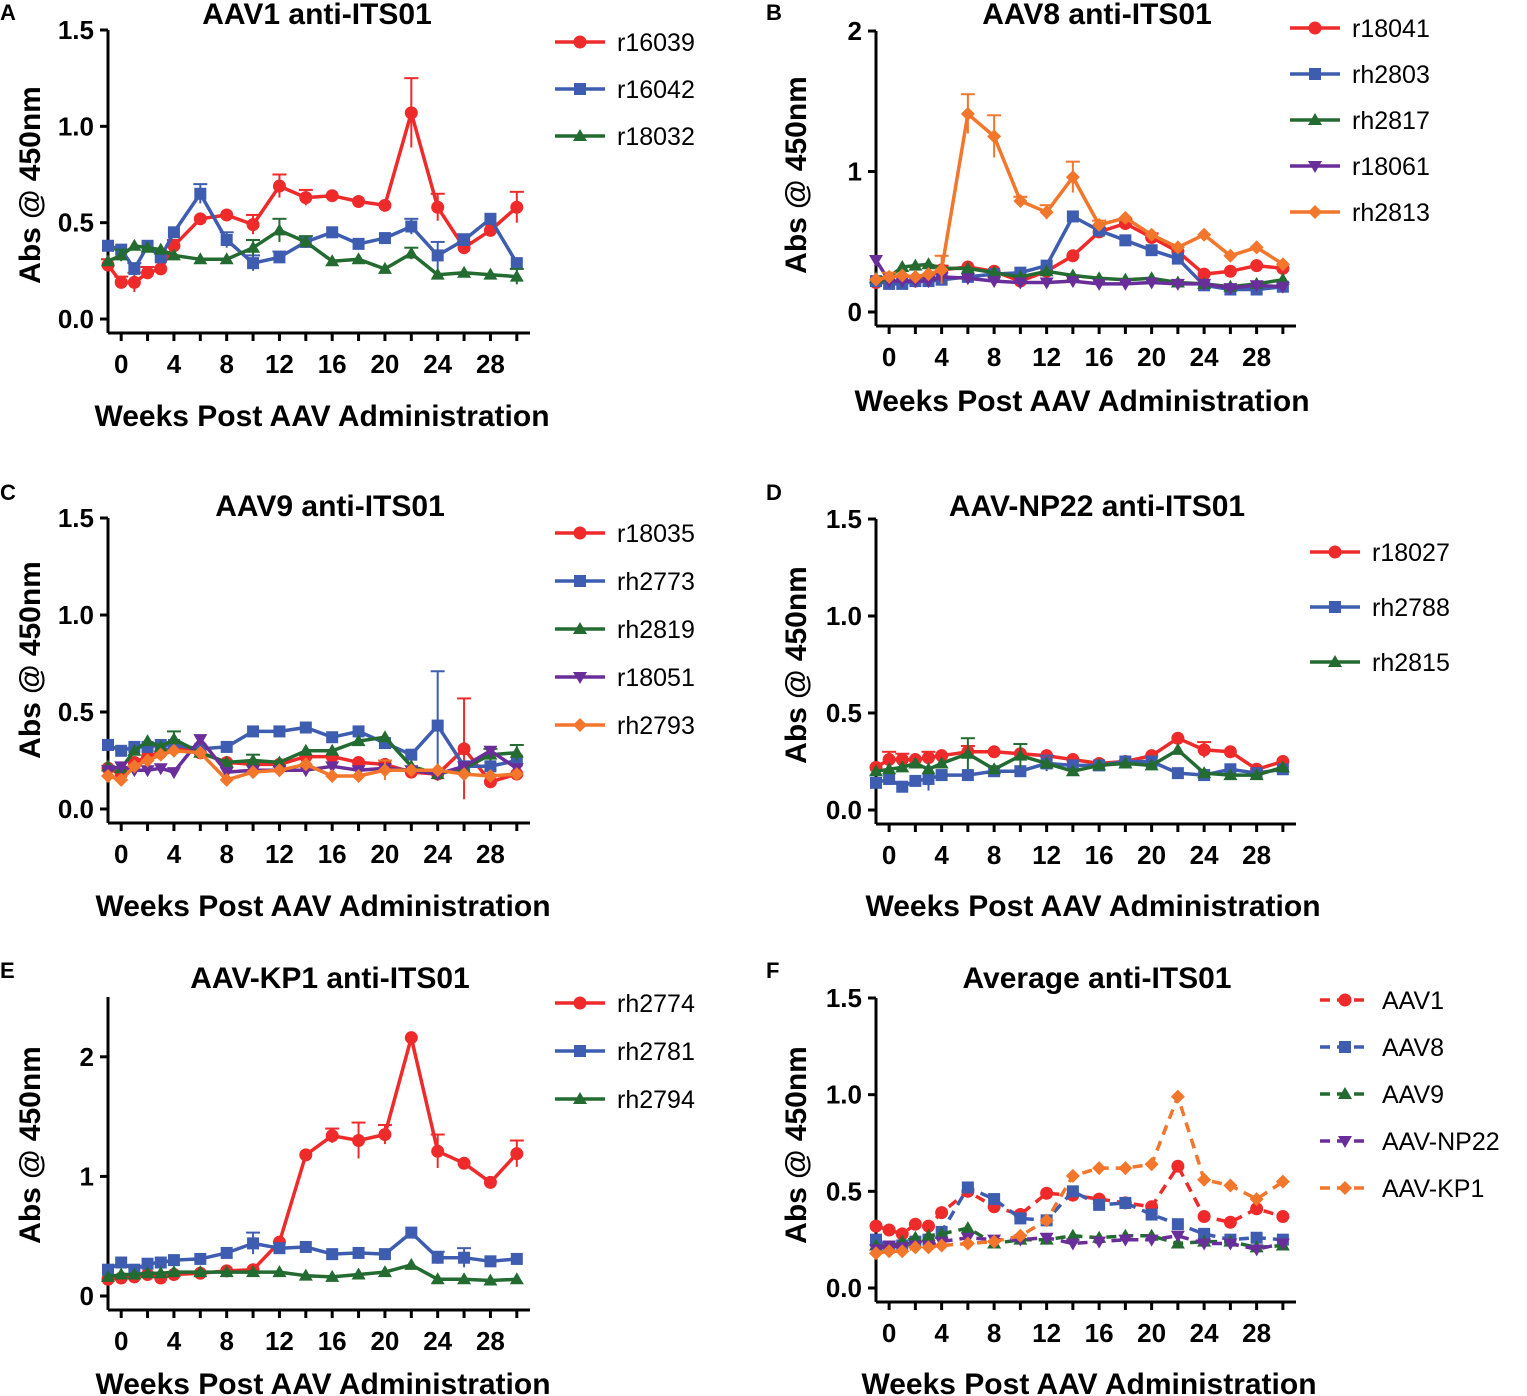 The height and width of the screenshot is (1396, 1527). I want to click on legend-item: rh2773, so click(625, 582).